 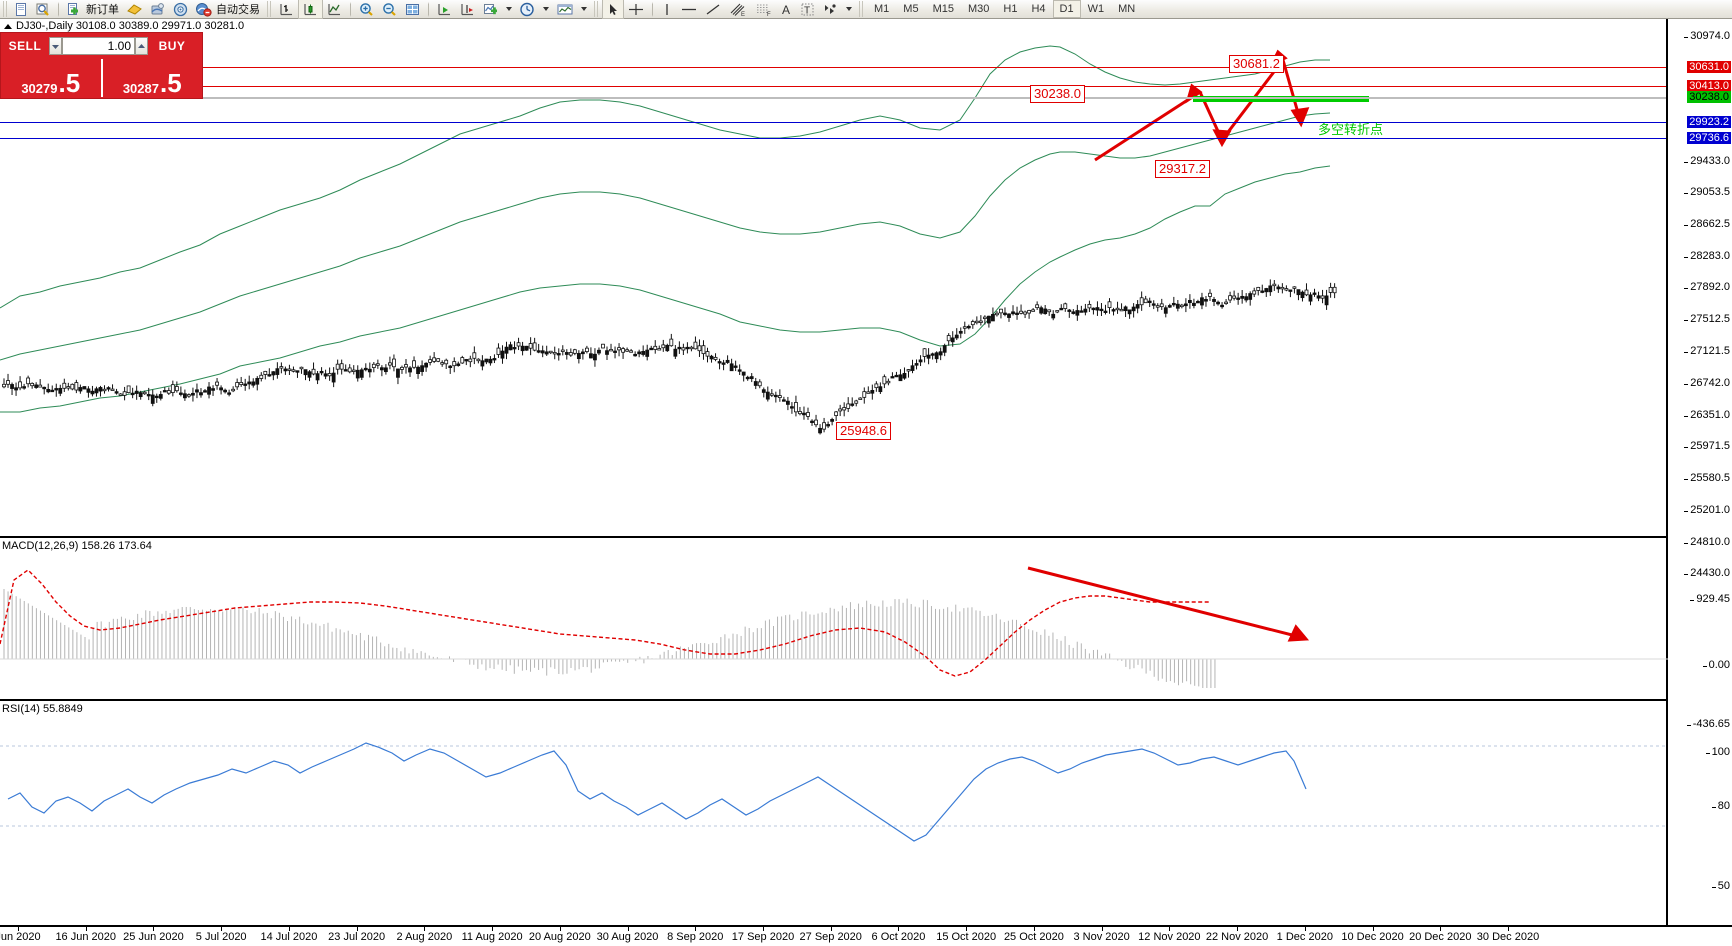 I want to click on horizontal-line-tool-icon, so click(x=689, y=9).